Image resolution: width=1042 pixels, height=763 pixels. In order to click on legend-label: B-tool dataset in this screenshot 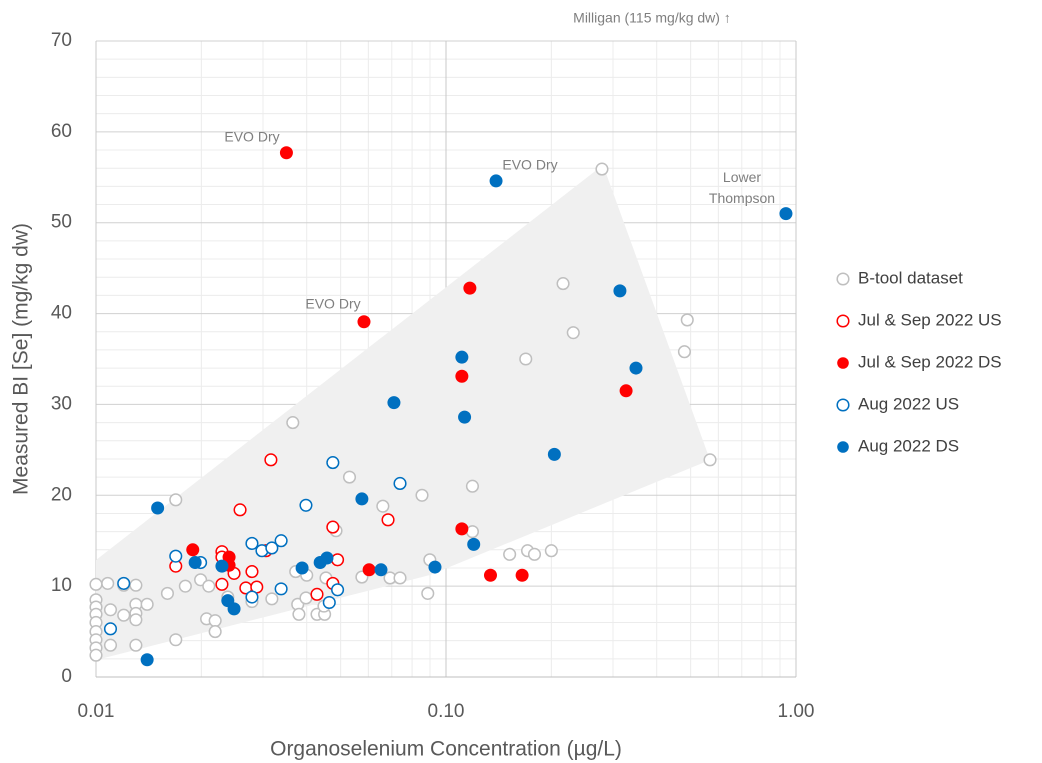, I will do `click(910, 277)`.